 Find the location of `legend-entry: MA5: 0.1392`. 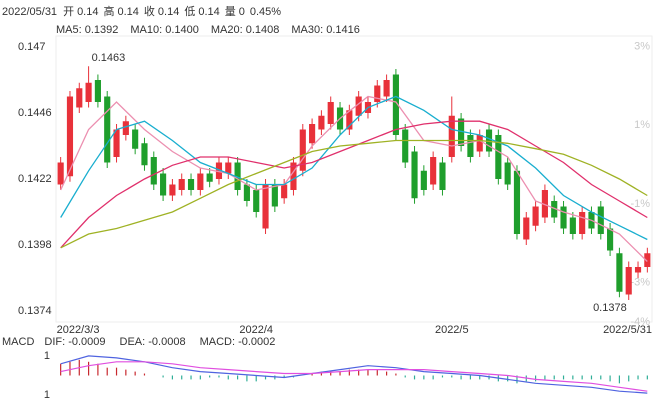

legend-entry: MA5: 0.1392 is located at coordinates (87, 30).